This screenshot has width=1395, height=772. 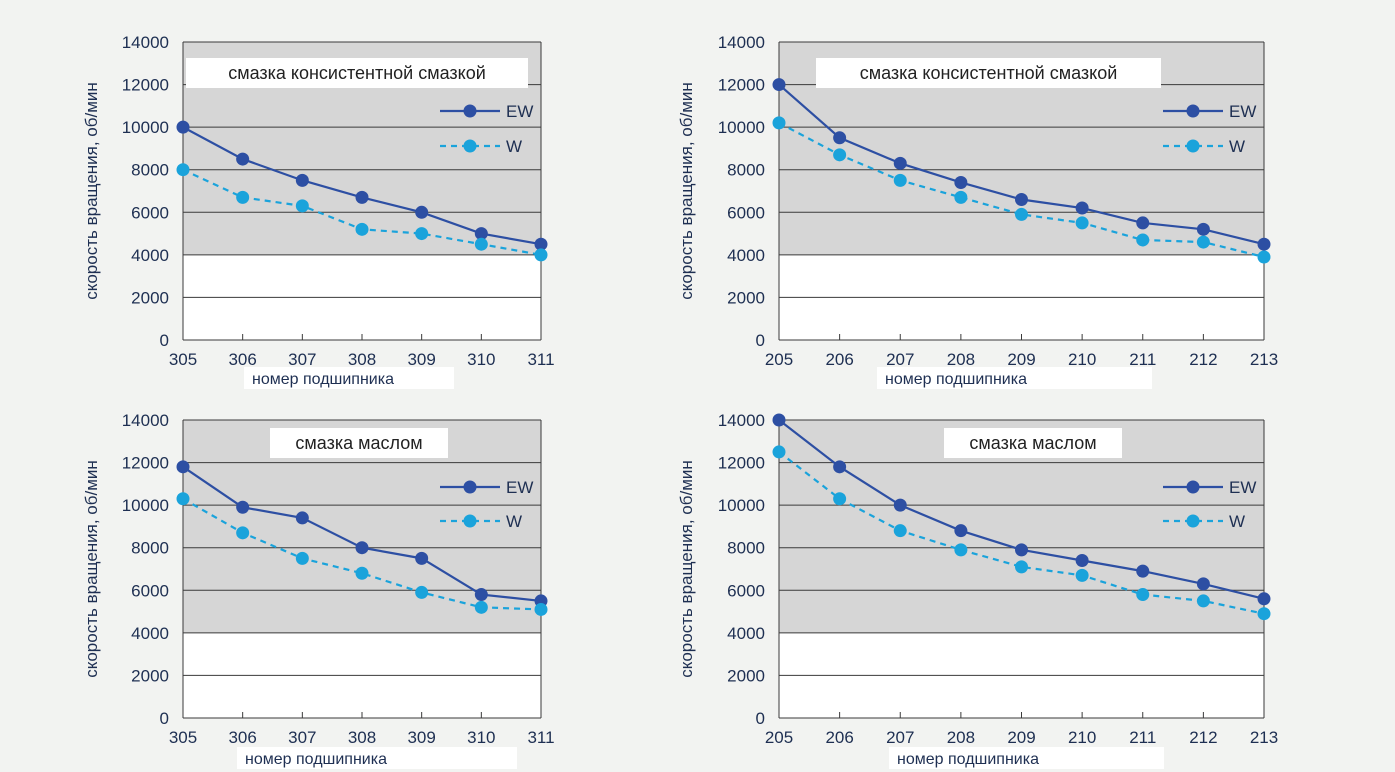 What do you see at coordinates (481, 359) in the screenshot?
I see `x-tick-label: 310` at bounding box center [481, 359].